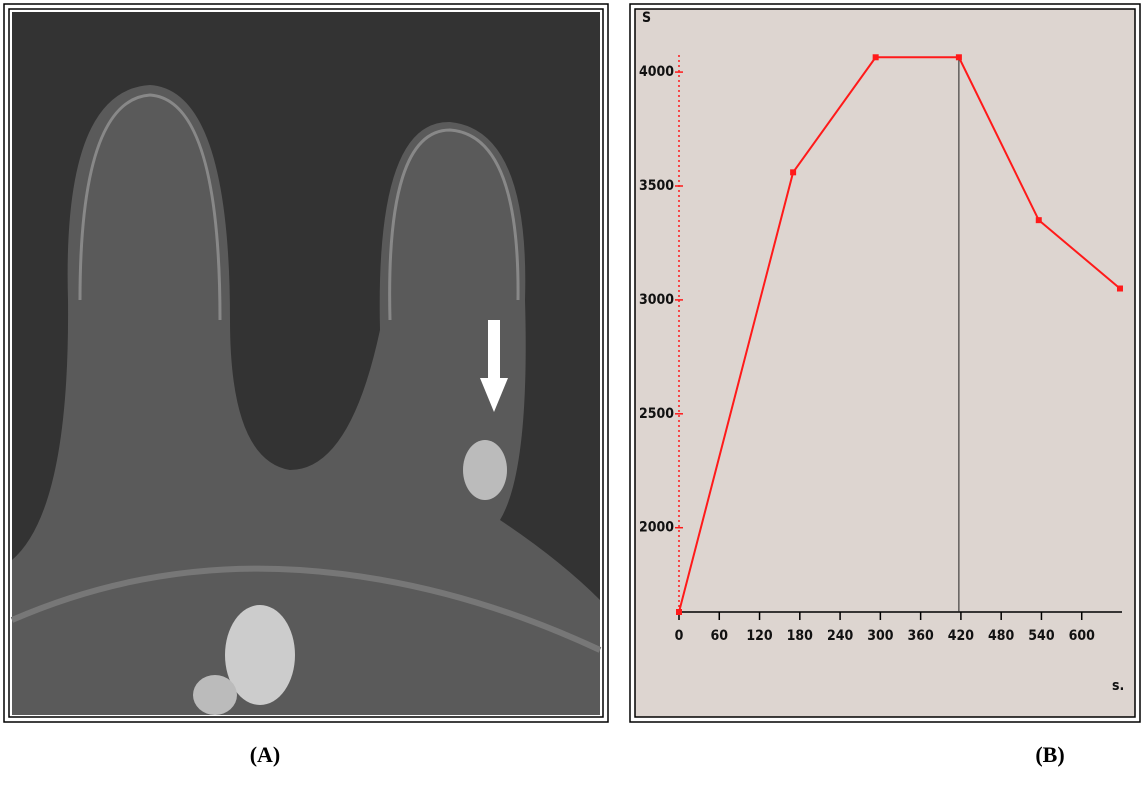 This screenshot has height=788, width=1145. Describe the element at coordinates (1001, 636) in the screenshot. I see `x-tick-label: 480` at that location.